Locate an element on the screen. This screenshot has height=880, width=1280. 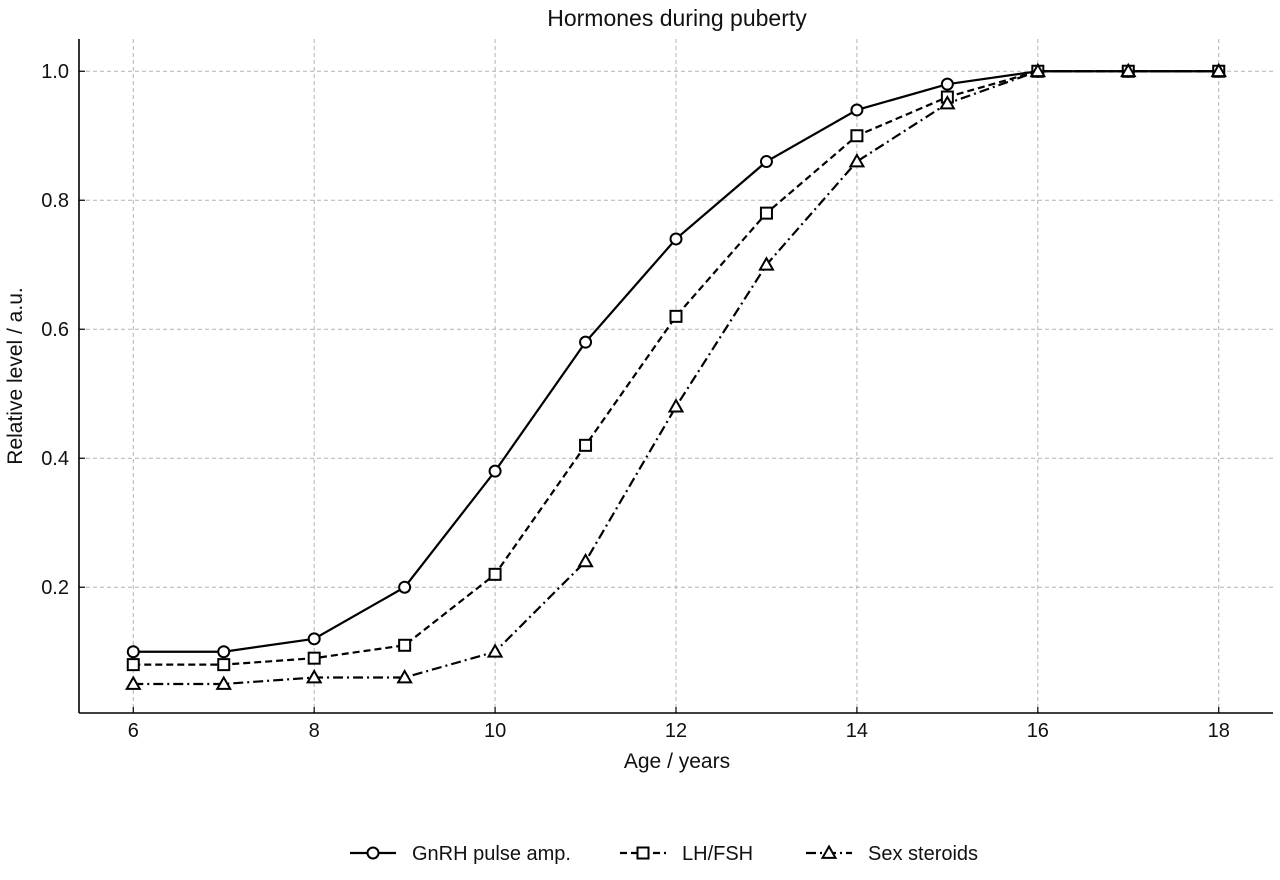
legend-item: GnRH pulse amp. is located at coordinates (460, 854).